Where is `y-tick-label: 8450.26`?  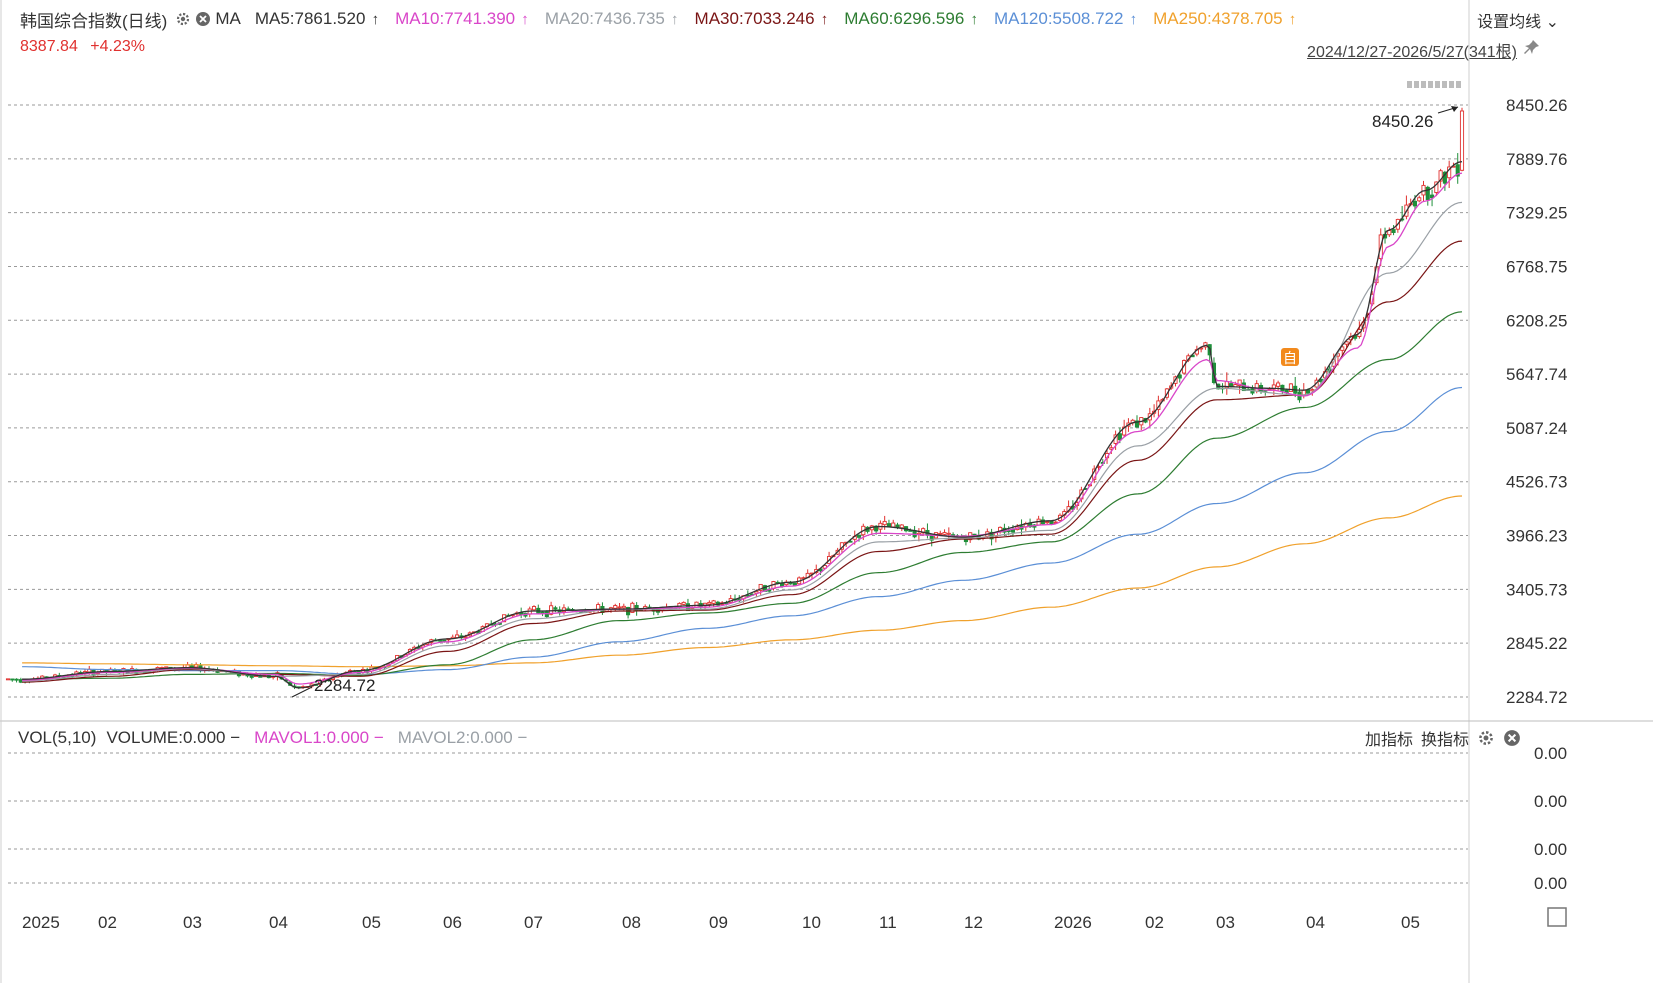
y-tick-label: 8450.26 is located at coordinates (1536, 105).